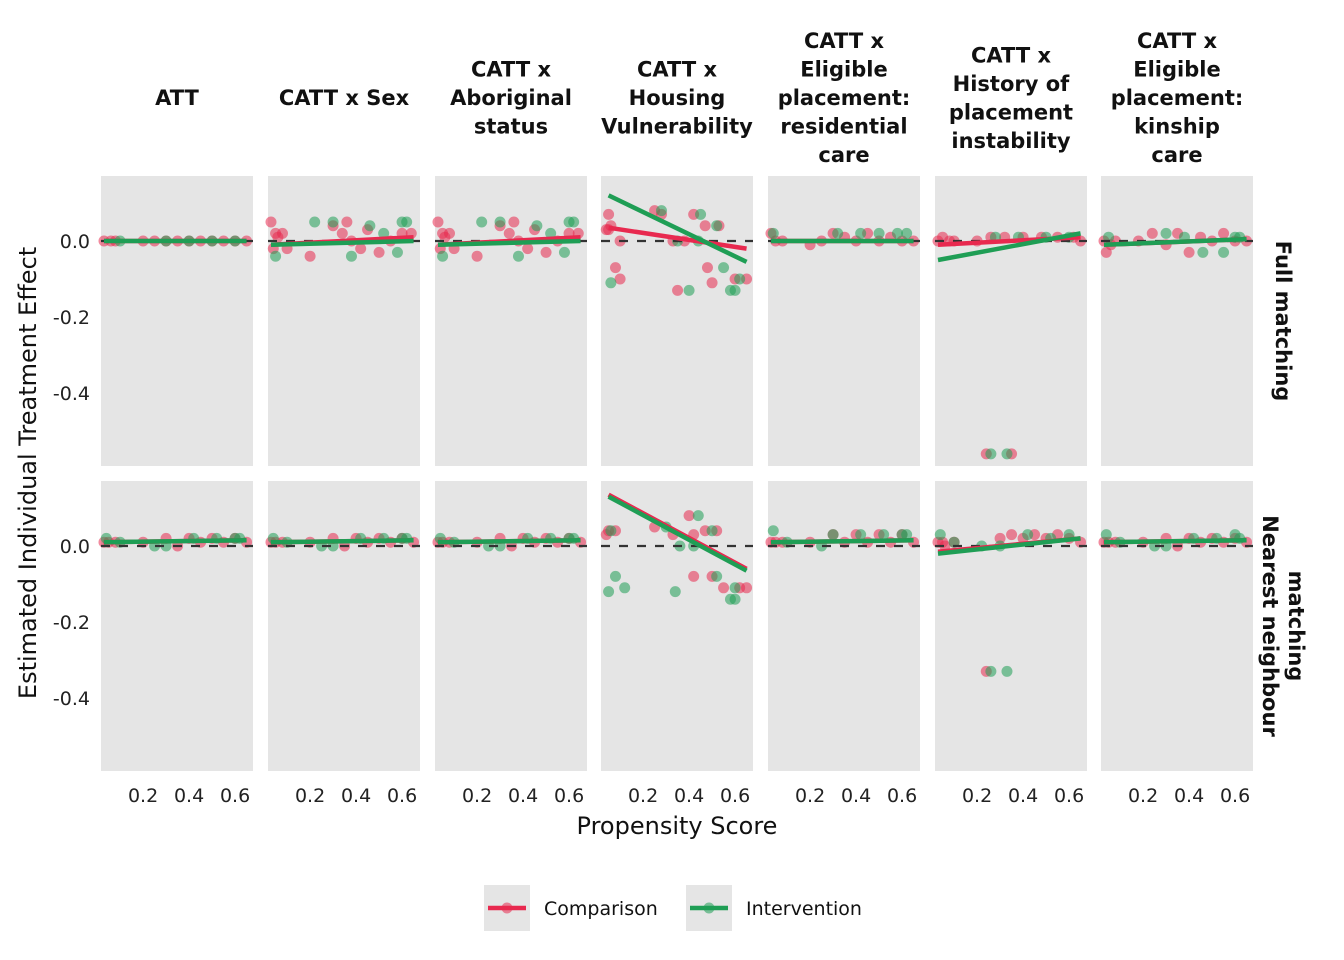 The image size is (1344, 960). What do you see at coordinates (571, 908) in the screenshot?
I see `legend-item-comparison: Comparison` at bounding box center [571, 908].